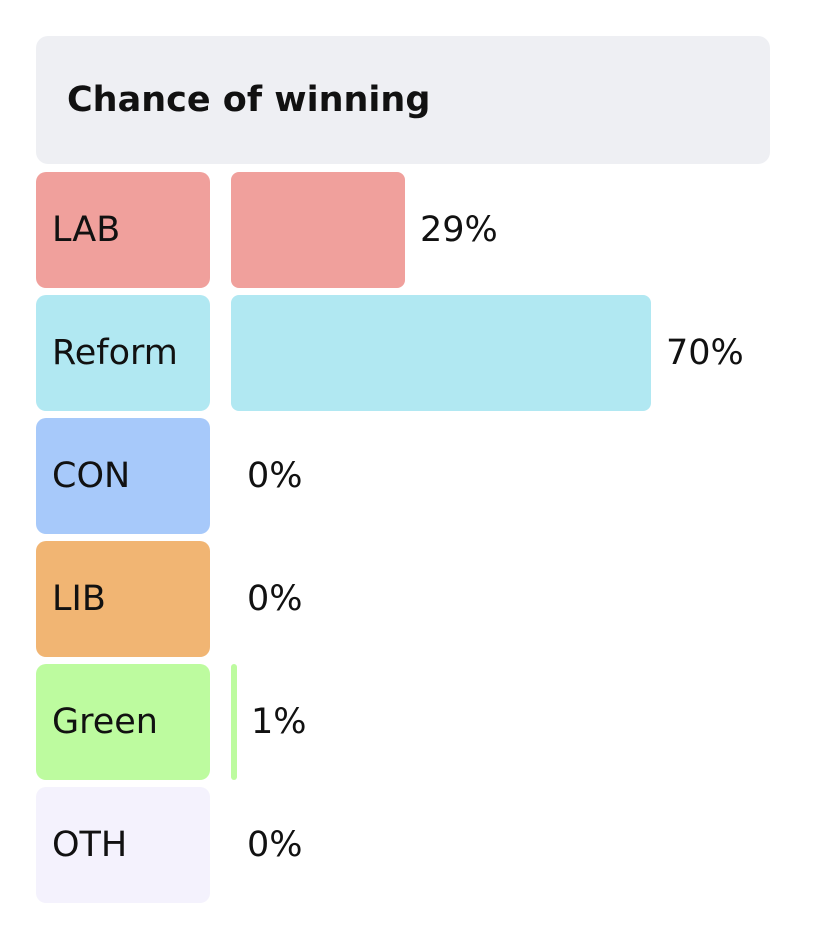  What do you see at coordinates (279, 722) in the screenshot?
I see `value-label: 1%` at bounding box center [279, 722].